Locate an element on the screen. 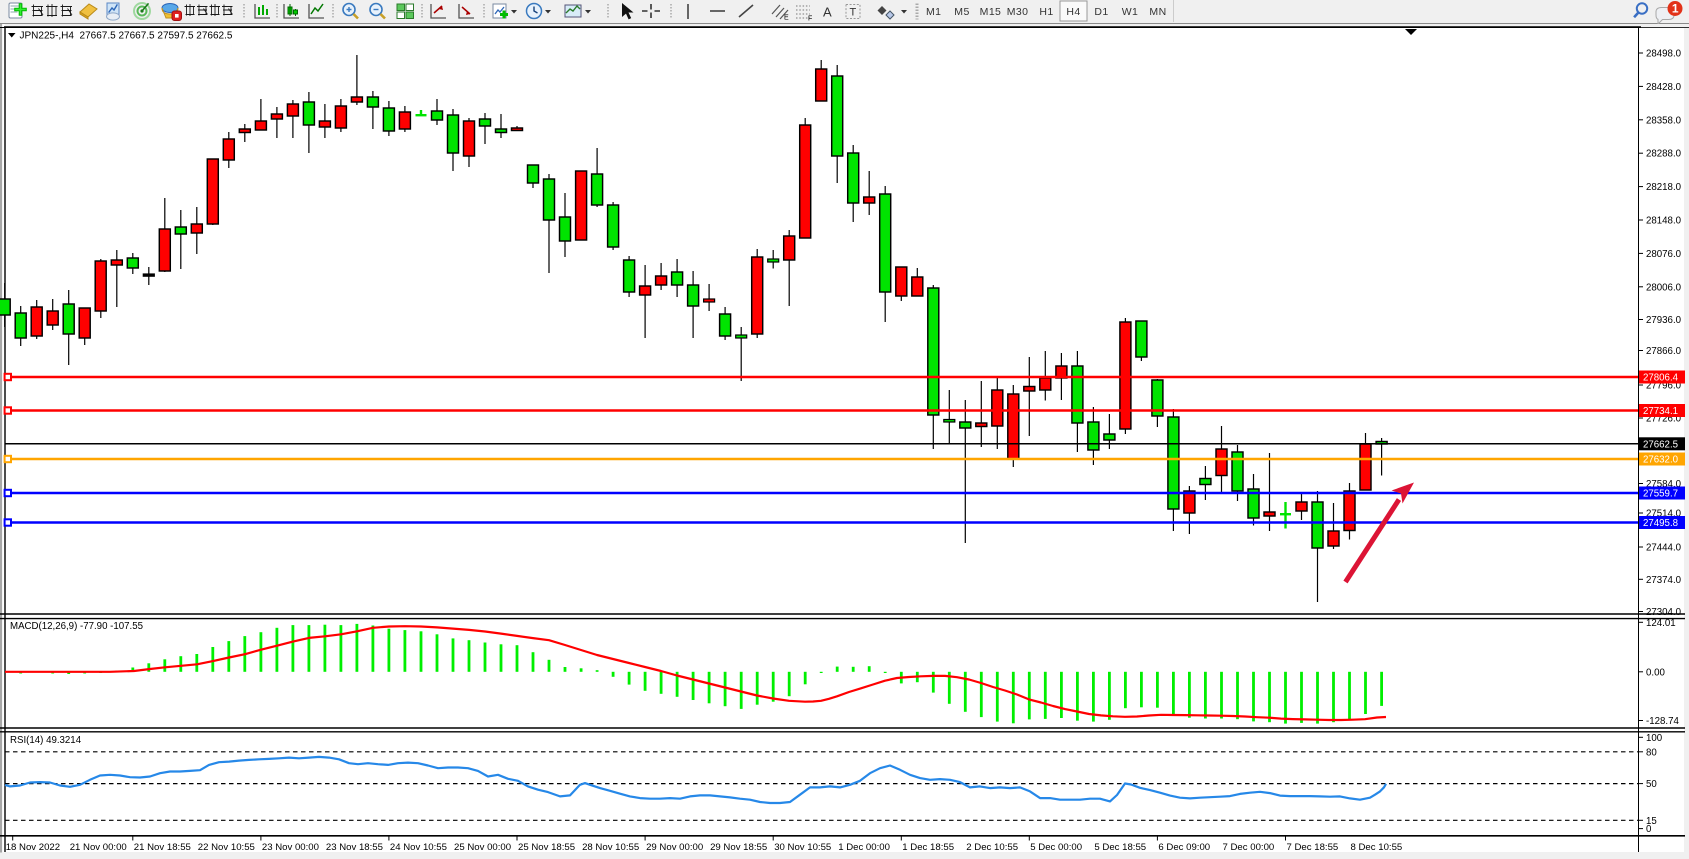  svg-text: M1 is located at coordinates (933, 12).